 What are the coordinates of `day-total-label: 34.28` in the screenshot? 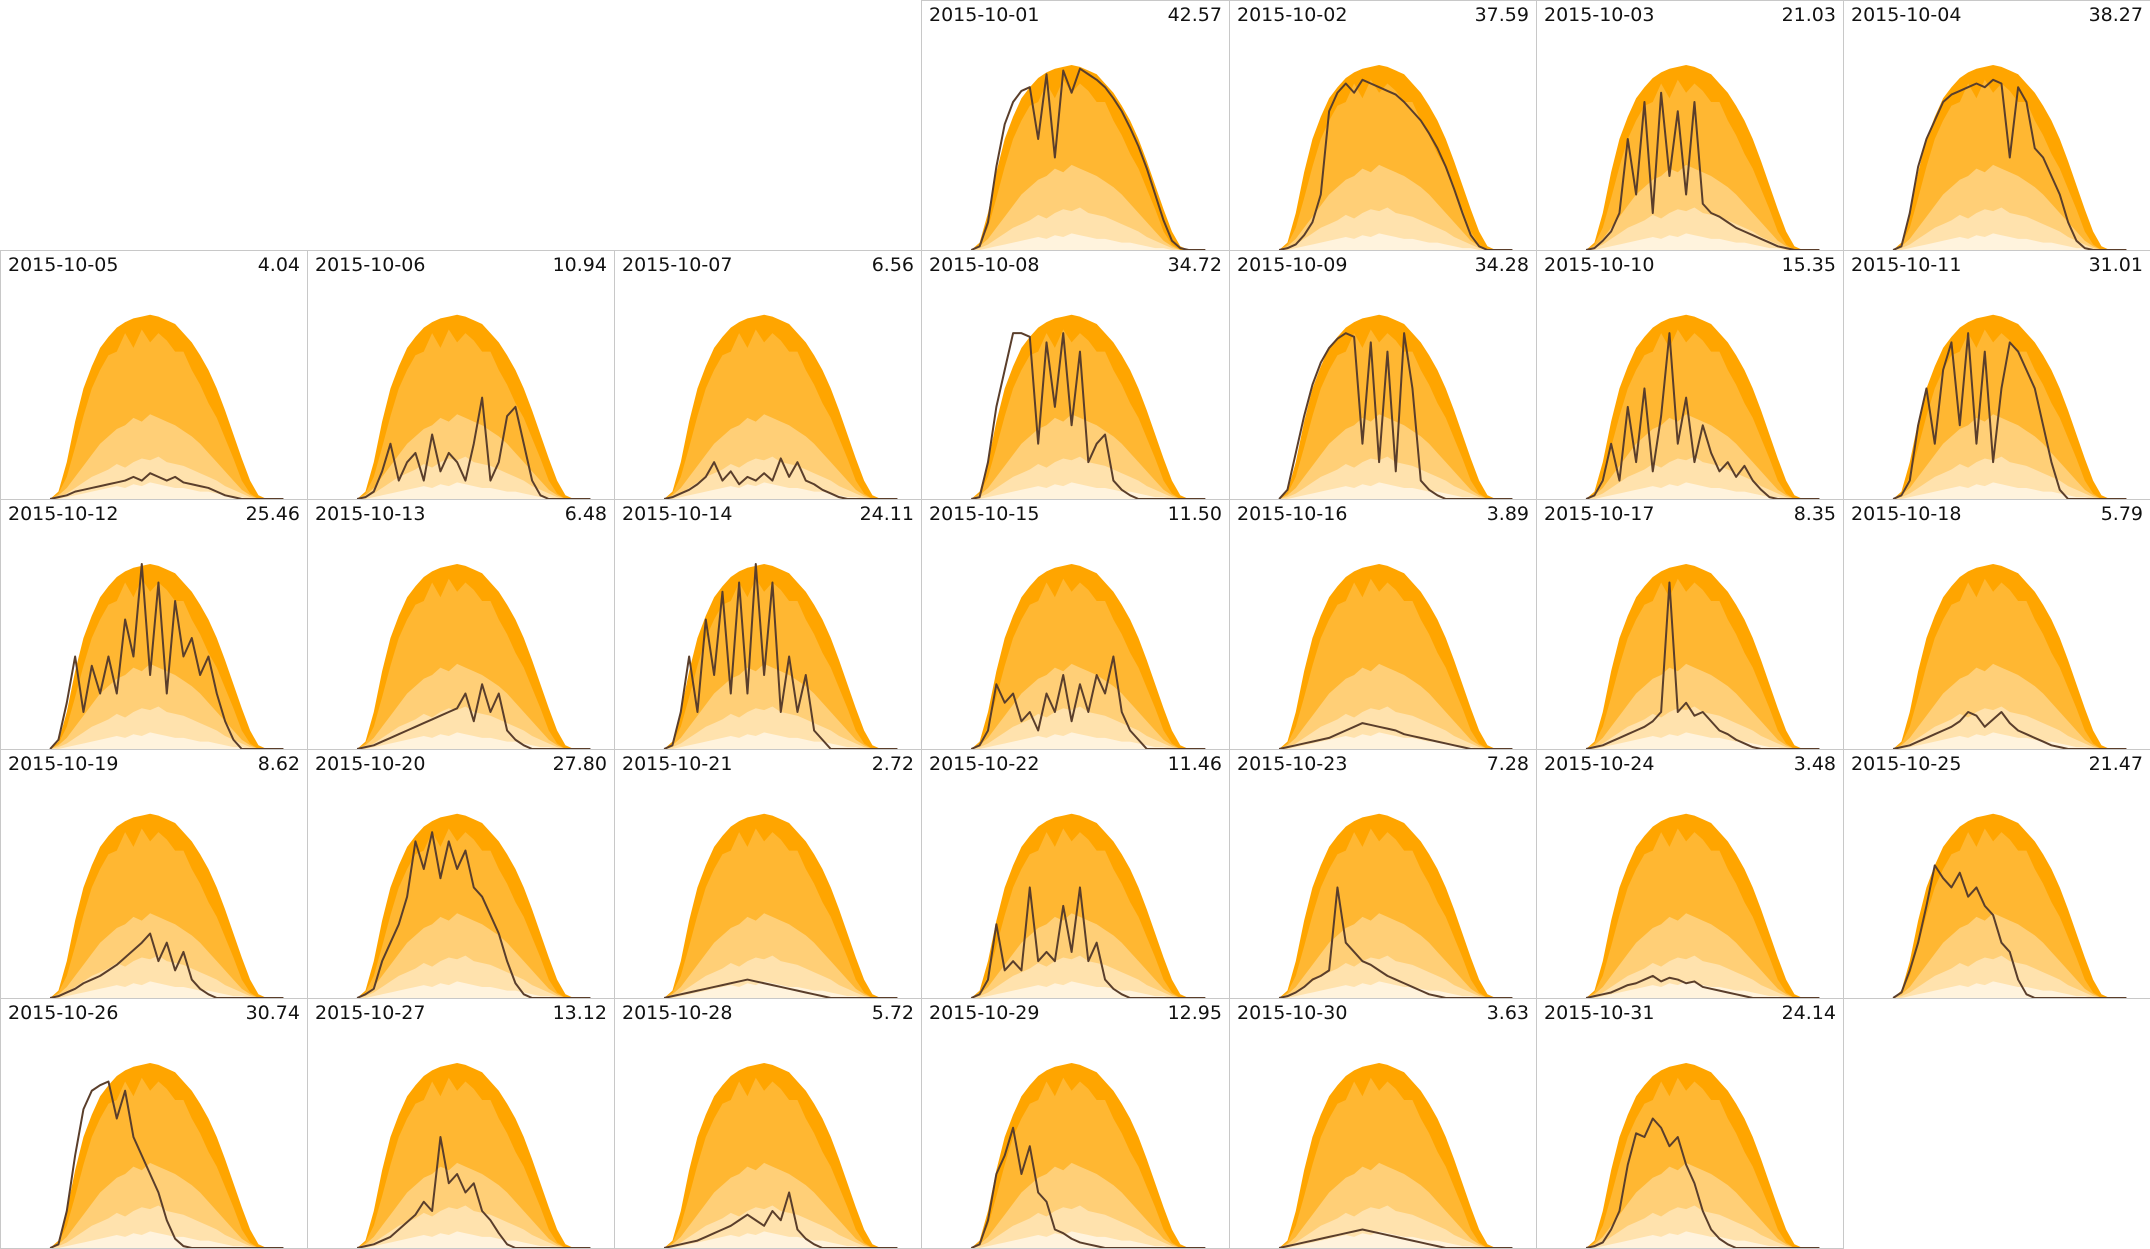 It's located at (1501, 265).